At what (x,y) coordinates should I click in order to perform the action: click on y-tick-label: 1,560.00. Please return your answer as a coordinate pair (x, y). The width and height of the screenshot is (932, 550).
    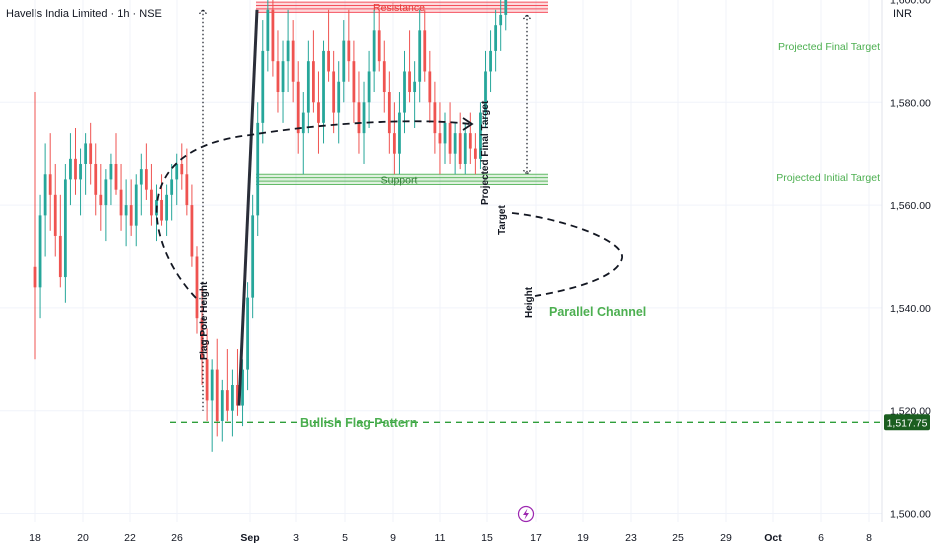
    Looking at the image, I should click on (910, 206).